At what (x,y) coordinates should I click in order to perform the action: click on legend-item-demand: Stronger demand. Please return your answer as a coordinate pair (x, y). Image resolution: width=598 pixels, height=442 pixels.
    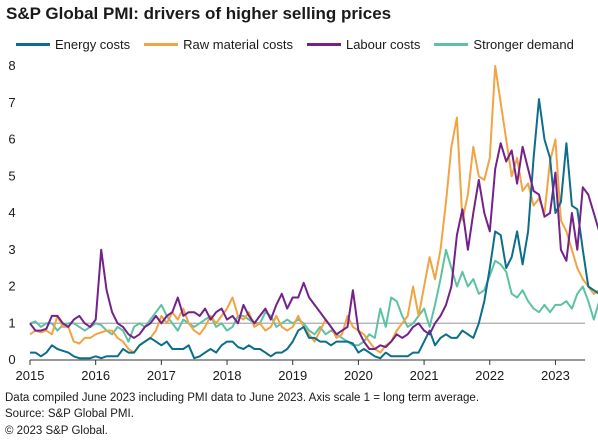
    Looking at the image, I should click on (504, 44).